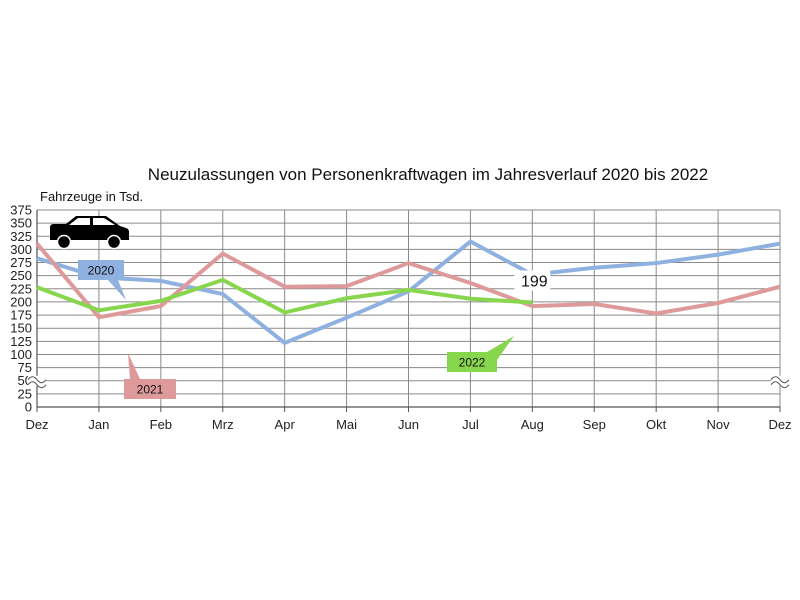 Image resolution: width=800 pixels, height=600 pixels. I want to click on annotations: 199, so click(532, 280).